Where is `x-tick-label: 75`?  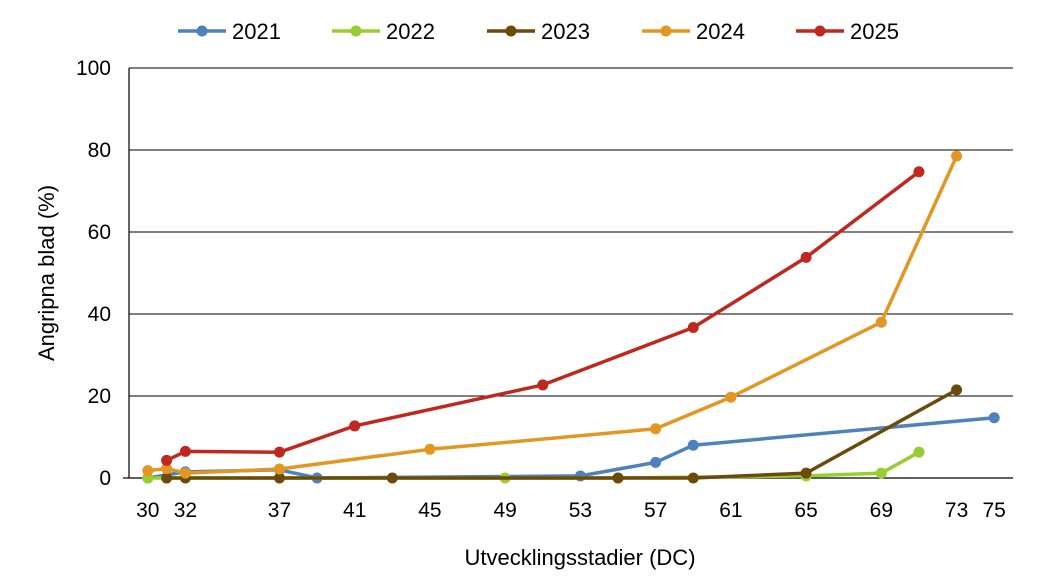 x-tick-label: 75 is located at coordinates (994, 510).